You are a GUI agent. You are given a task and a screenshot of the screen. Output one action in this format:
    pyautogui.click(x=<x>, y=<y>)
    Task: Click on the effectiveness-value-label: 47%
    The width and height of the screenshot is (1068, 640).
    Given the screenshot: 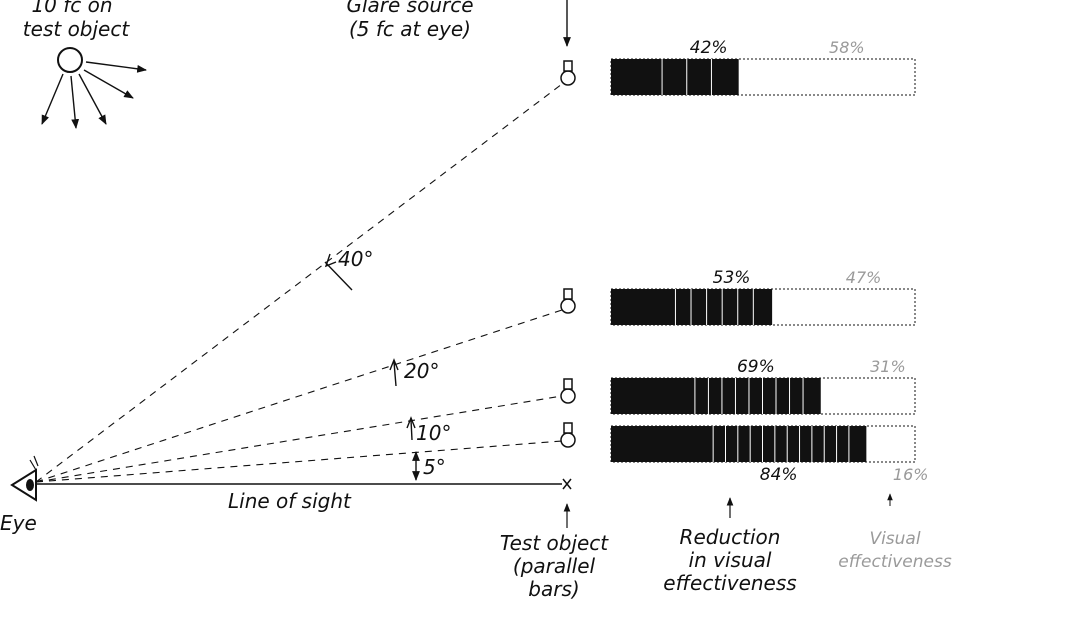 What is the action you would take?
    pyautogui.click(x=864, y=277)
    